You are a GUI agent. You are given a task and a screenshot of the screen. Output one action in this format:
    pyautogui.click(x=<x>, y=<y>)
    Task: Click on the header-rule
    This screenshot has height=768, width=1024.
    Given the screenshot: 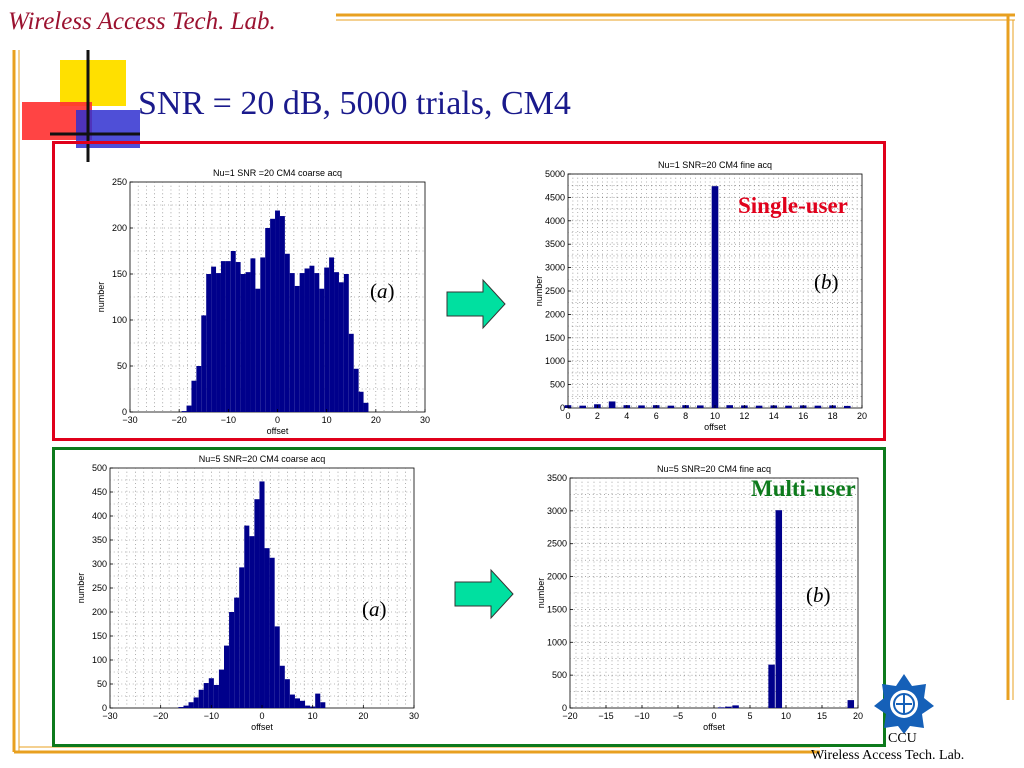 What is the action you would take?
    pyautogui.click(x=675, y=17)
    